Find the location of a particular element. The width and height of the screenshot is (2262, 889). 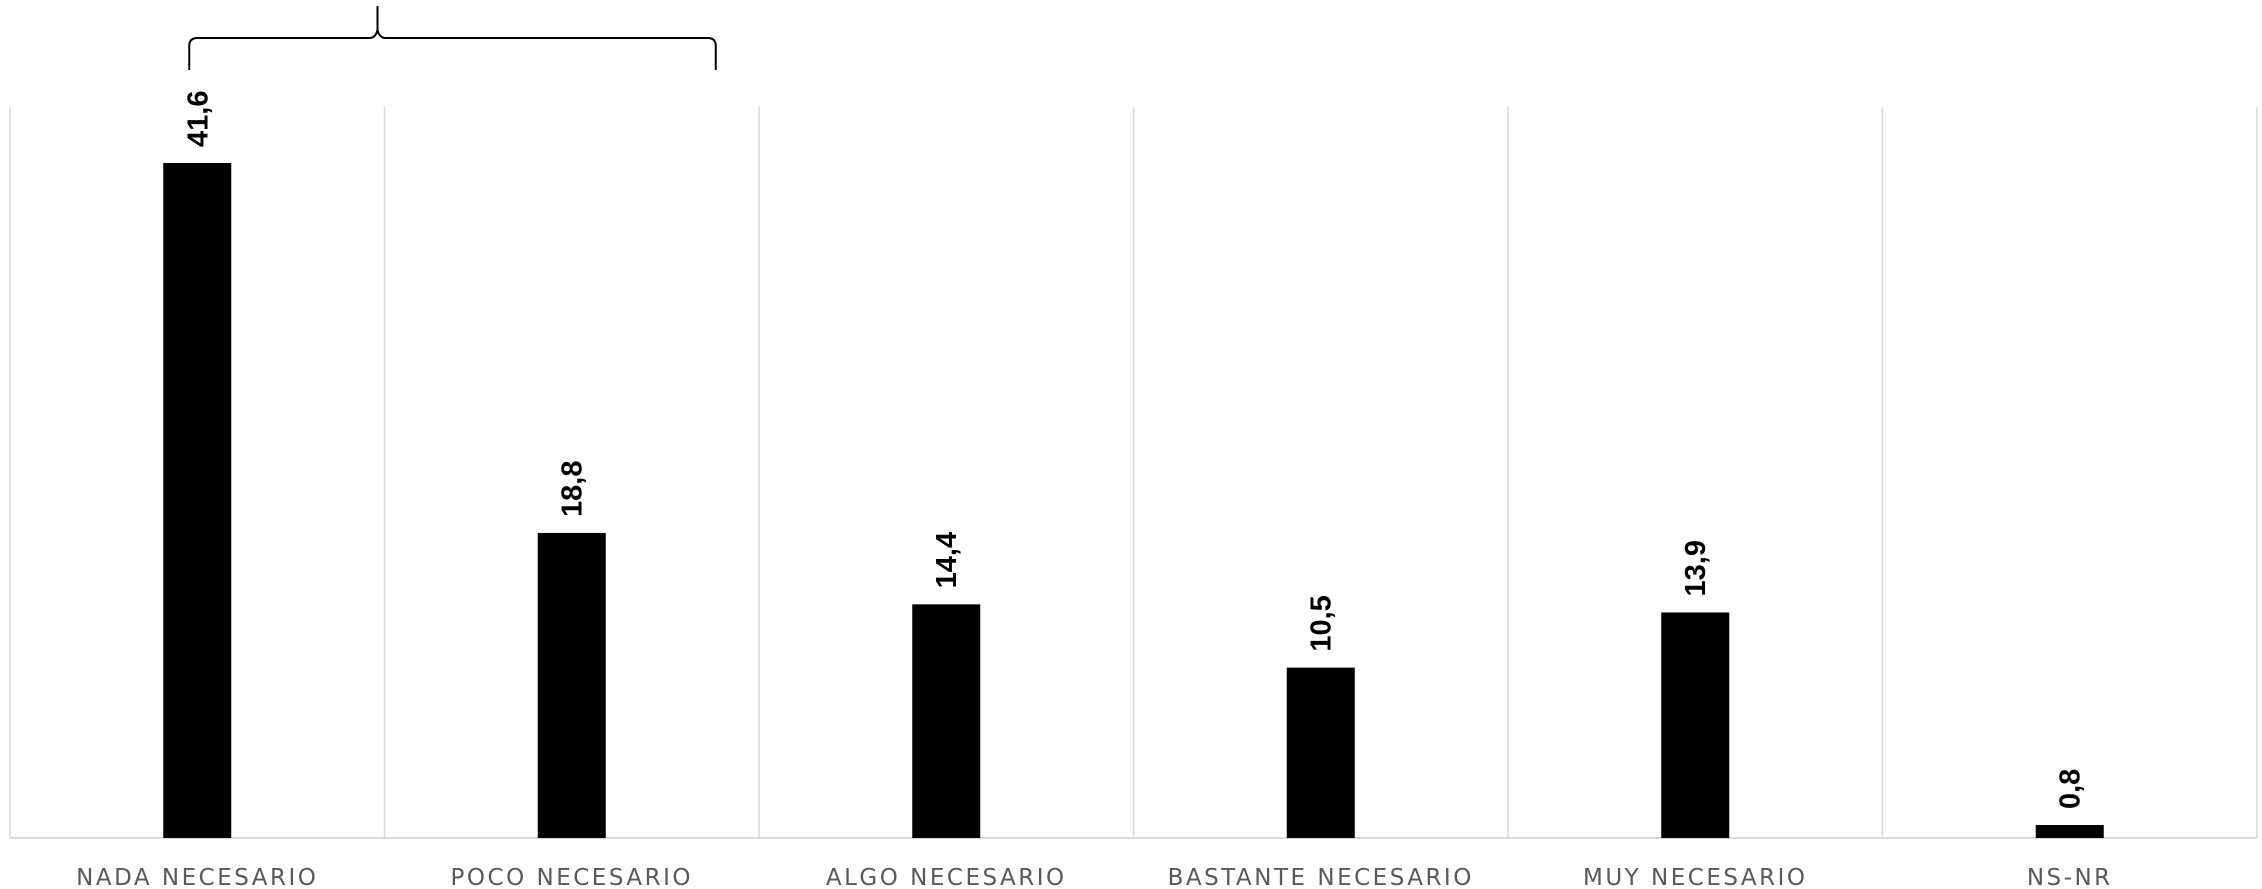

category-label: NADA NECESARIO is located at coordinates (197, 877).